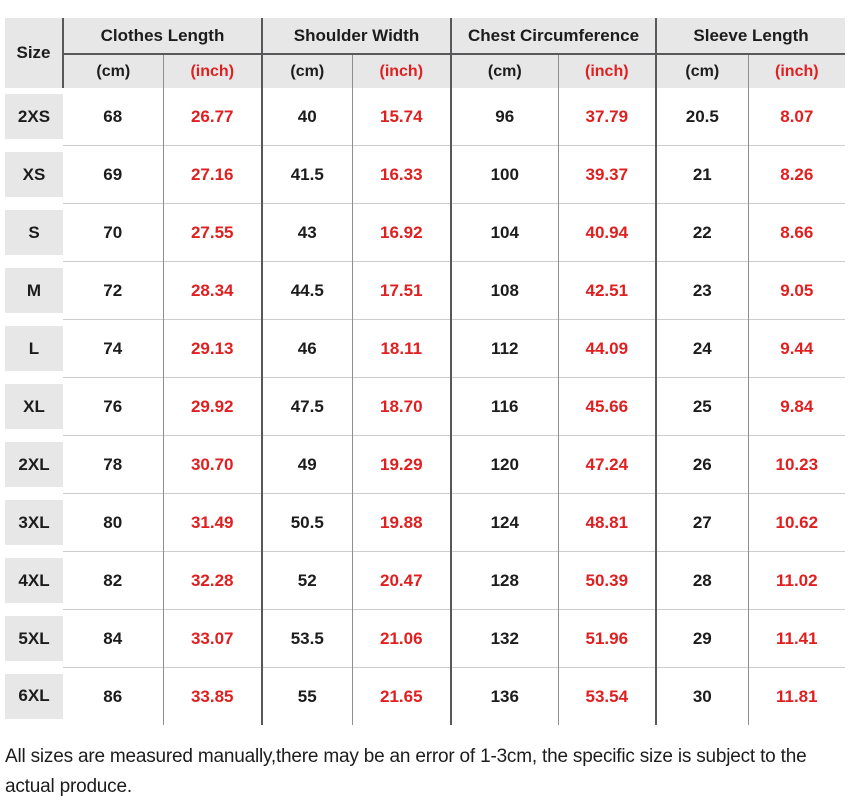 This screenshot has width=850, height=811. I want to click on value-cell: 29.92, so click(212, 406).